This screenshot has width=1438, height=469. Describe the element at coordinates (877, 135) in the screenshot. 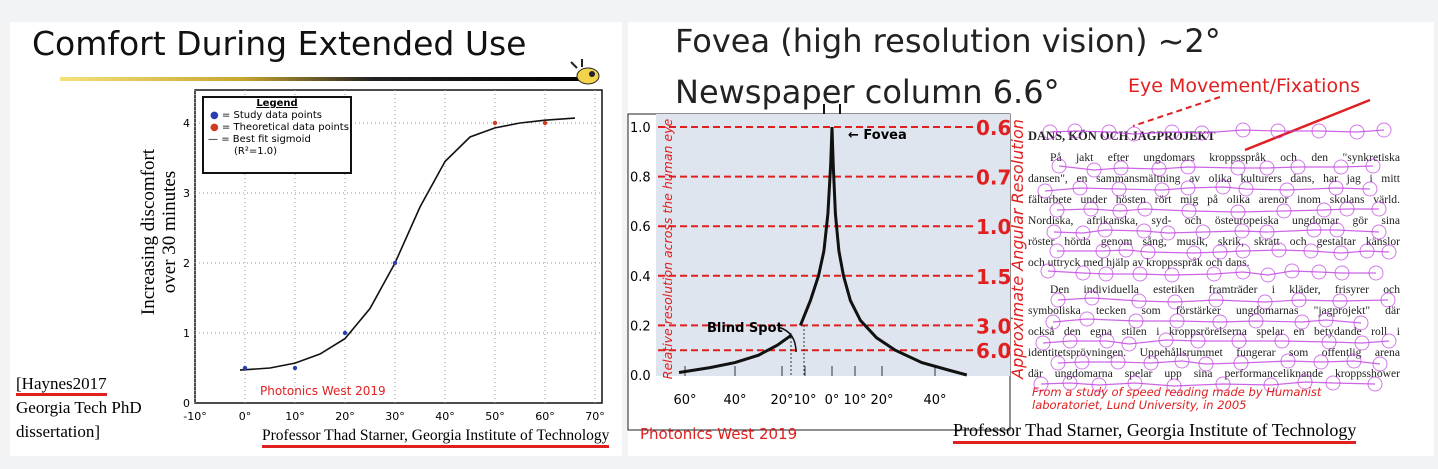

I see `fovea-annotation: ← Fovea` at that location.